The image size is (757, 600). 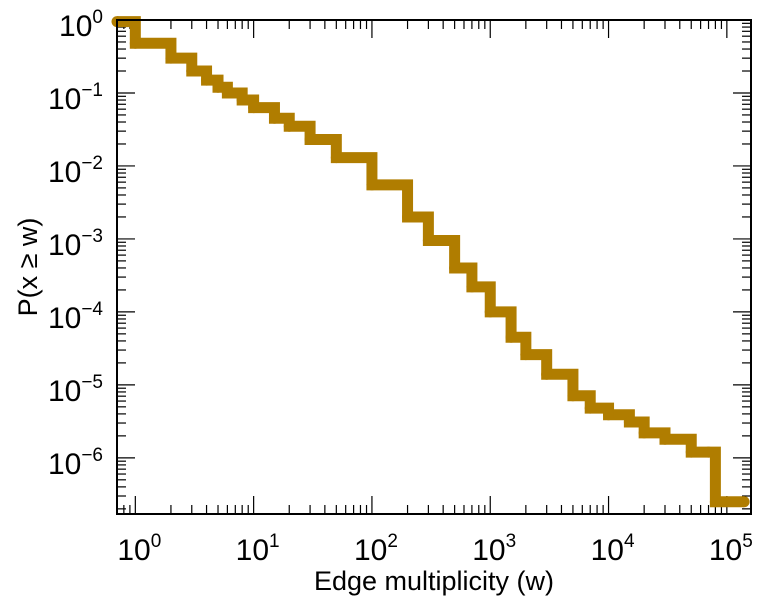 I want to click on x-tick-label: 10⁴, so click(x=613, y=549).